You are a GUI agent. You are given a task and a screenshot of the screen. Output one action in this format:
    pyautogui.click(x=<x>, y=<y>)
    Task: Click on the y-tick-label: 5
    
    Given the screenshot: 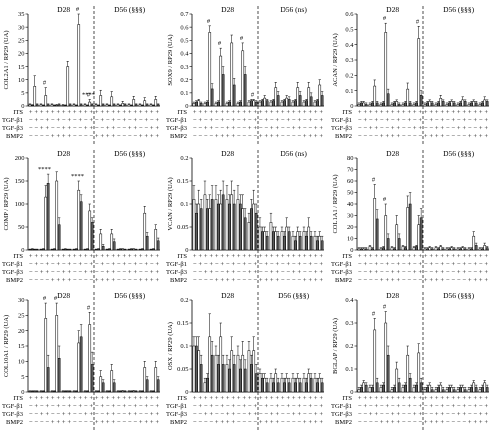 What is the action you would take?
    pyautogui.click(x=22, y=377)
    